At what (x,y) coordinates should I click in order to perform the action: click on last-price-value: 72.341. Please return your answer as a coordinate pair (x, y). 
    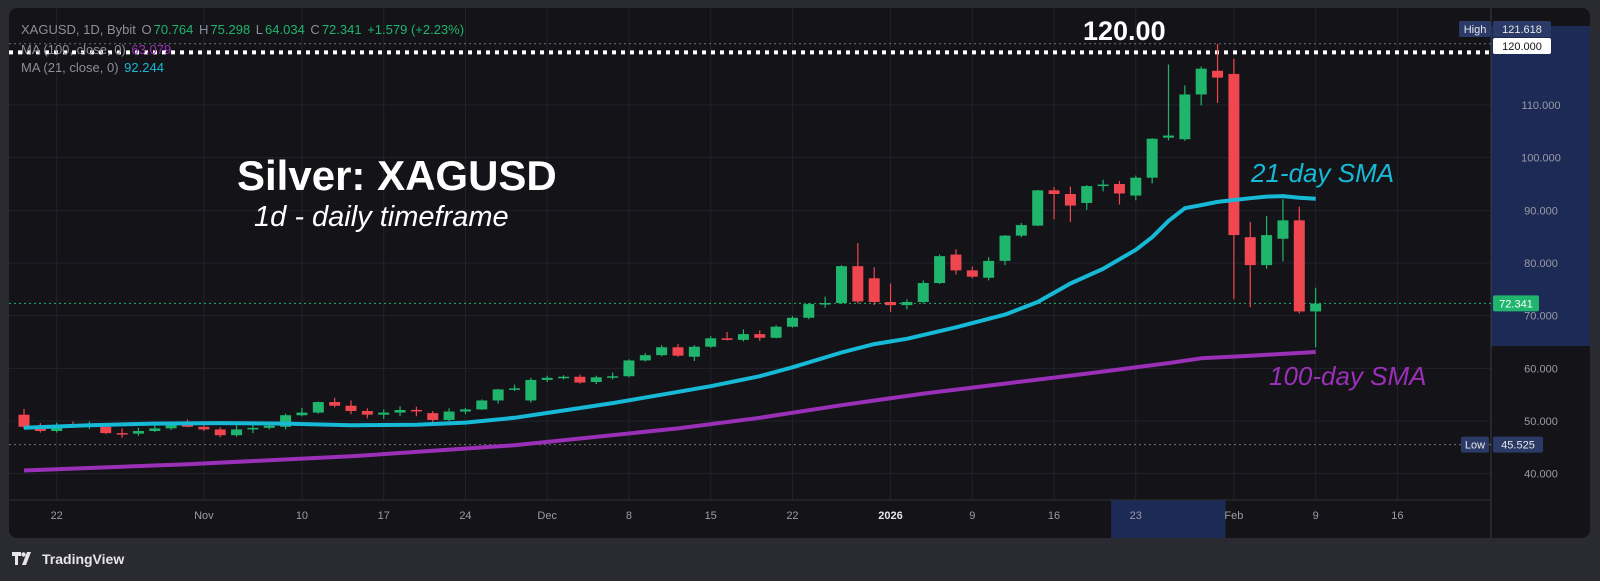
    Looking at the image, I should click on (1516, 304).